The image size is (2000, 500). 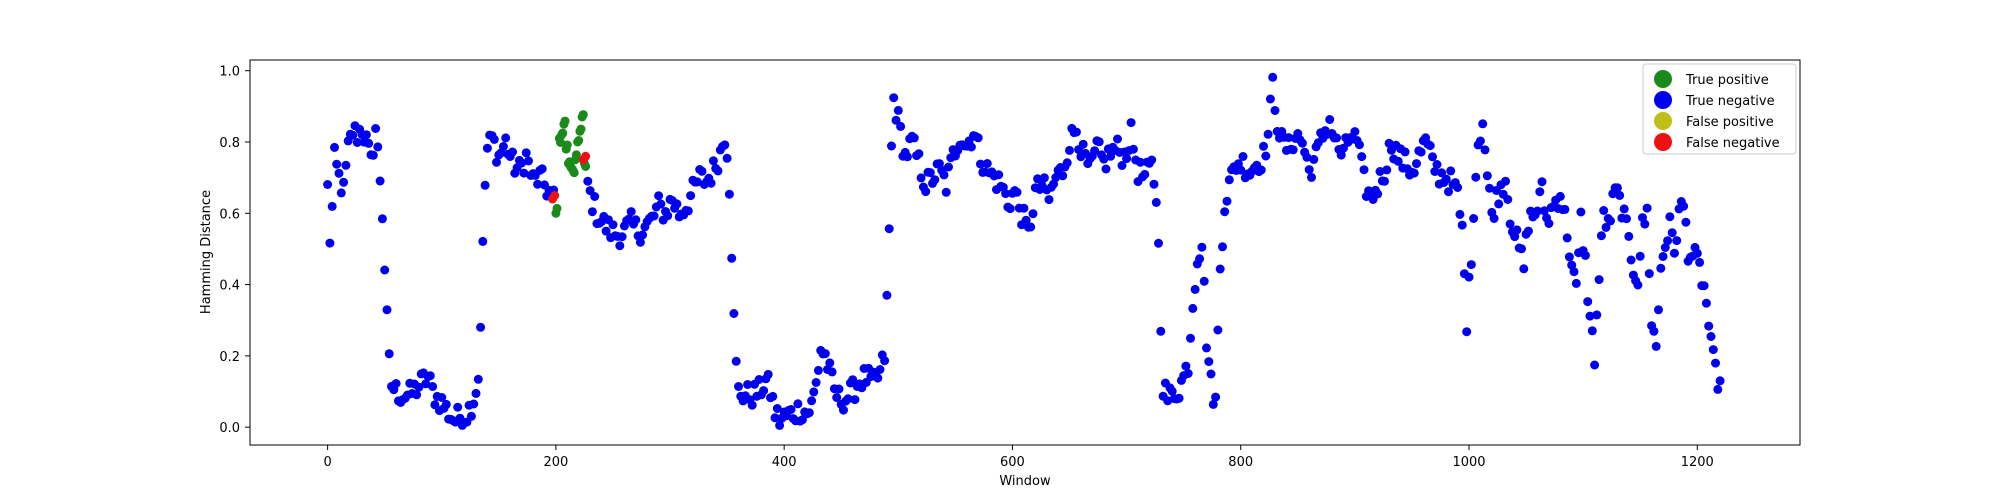 What do you see at coordinates (1727, 80) in the screenshot?
I see `legend-label-true-positive: True positive` at bounding box center [1727, 80].